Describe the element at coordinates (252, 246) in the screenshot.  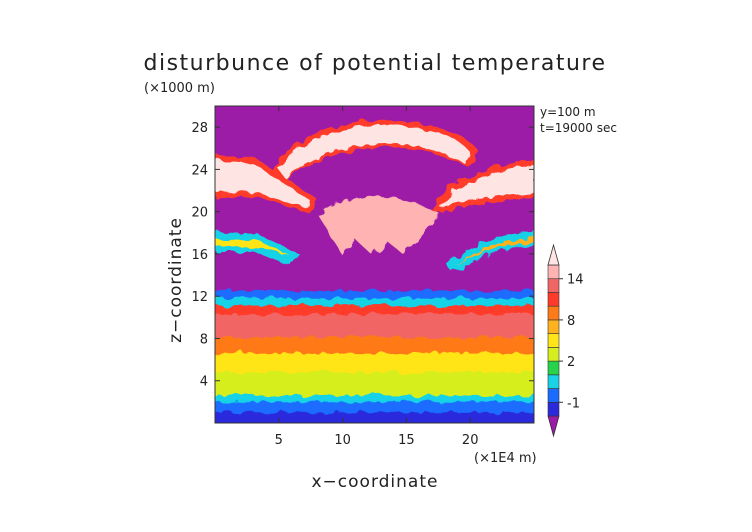
I see `left-mid-core` at that location.